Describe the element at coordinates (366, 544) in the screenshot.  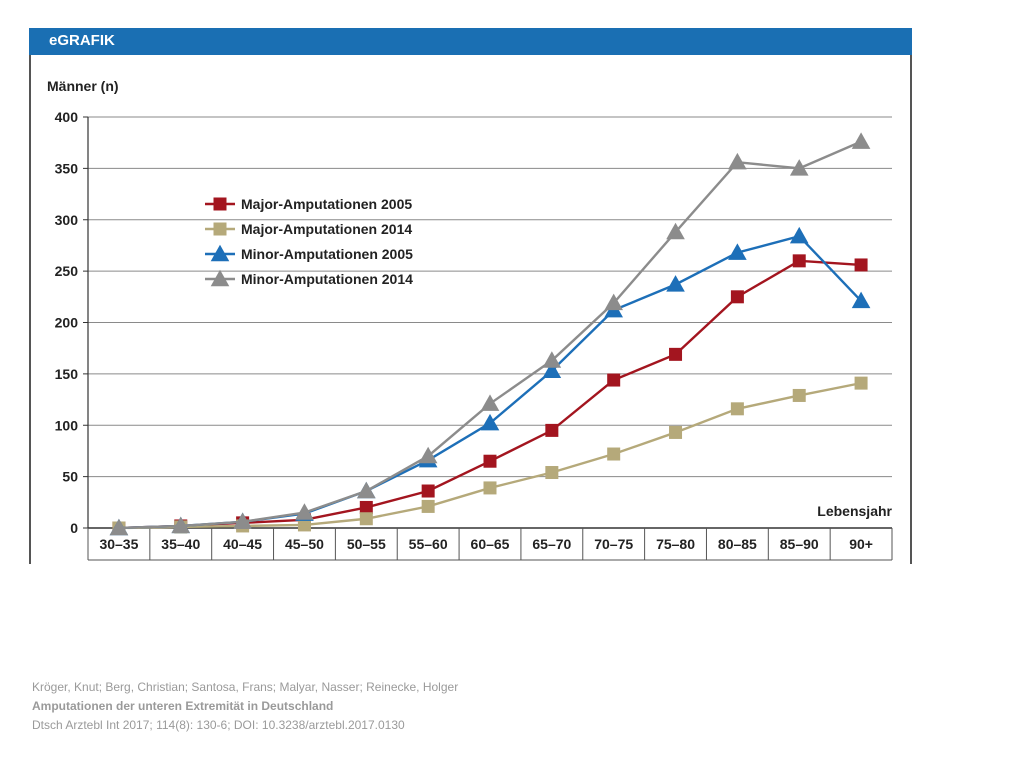
I see `x-tick-label: 50–55` at that location.